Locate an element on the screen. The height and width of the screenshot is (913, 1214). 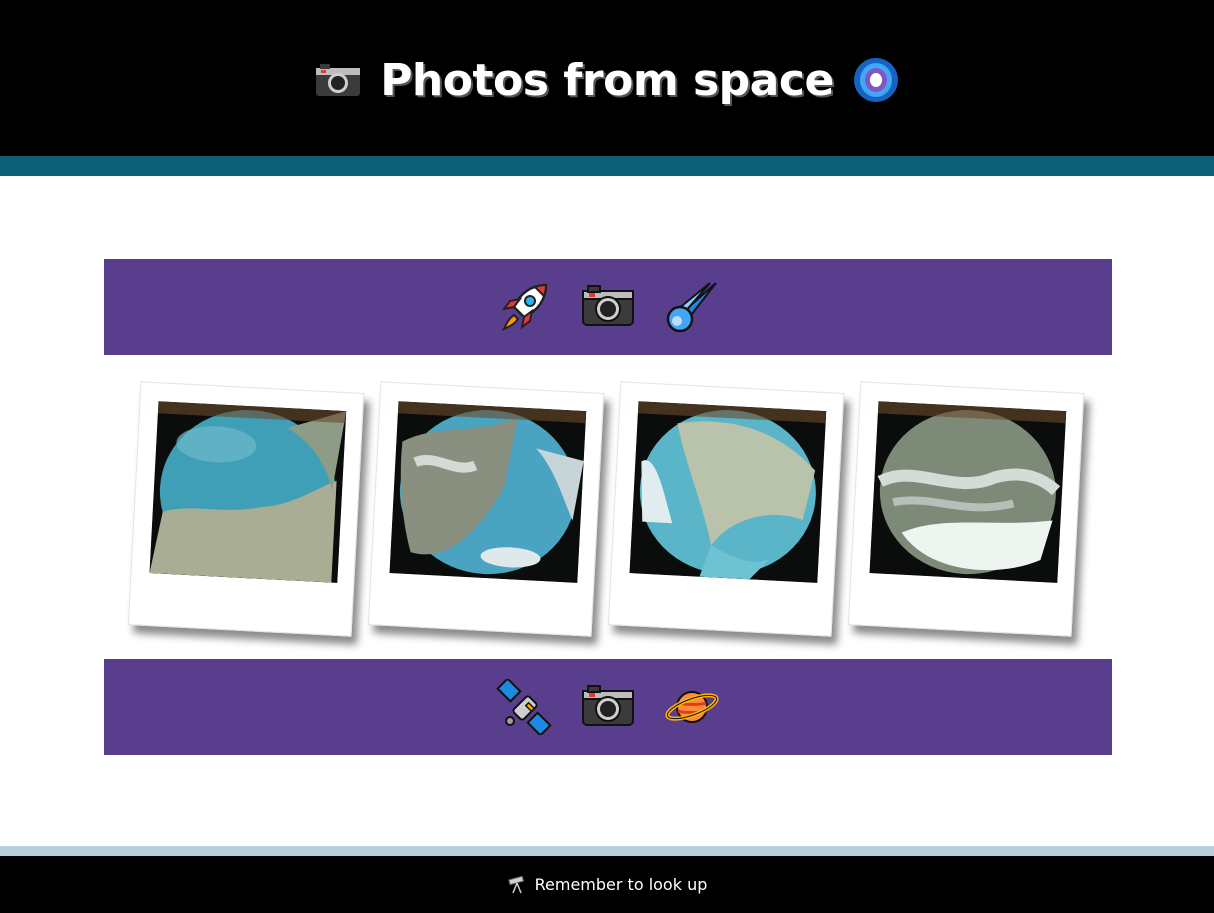
satellite-icon is located at coordinates (524, 707).